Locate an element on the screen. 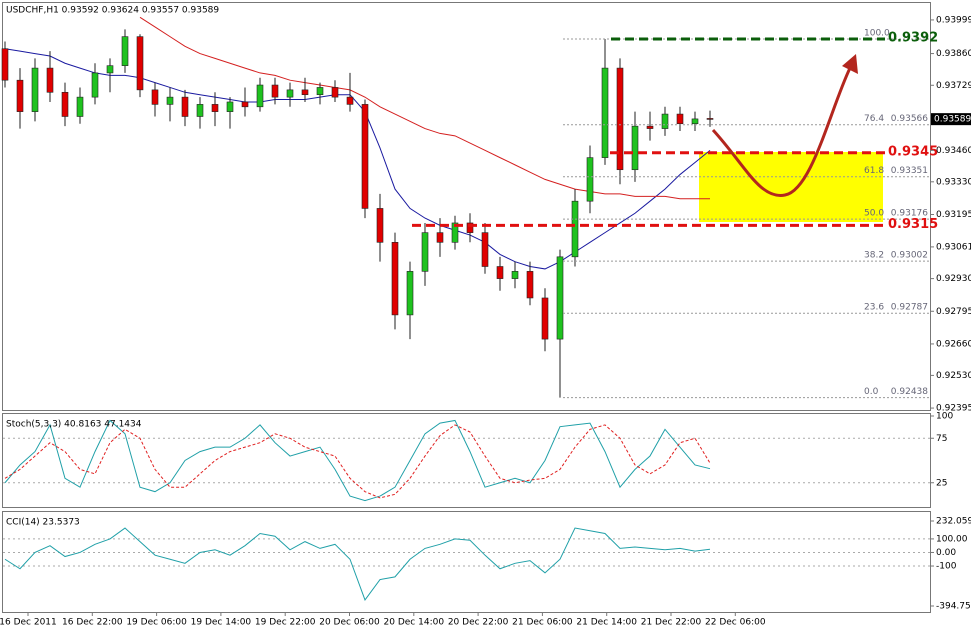 The width and height of the screenshot is (971, 631). fib-ratio: 100.0 is located at coordinates (877, 34).